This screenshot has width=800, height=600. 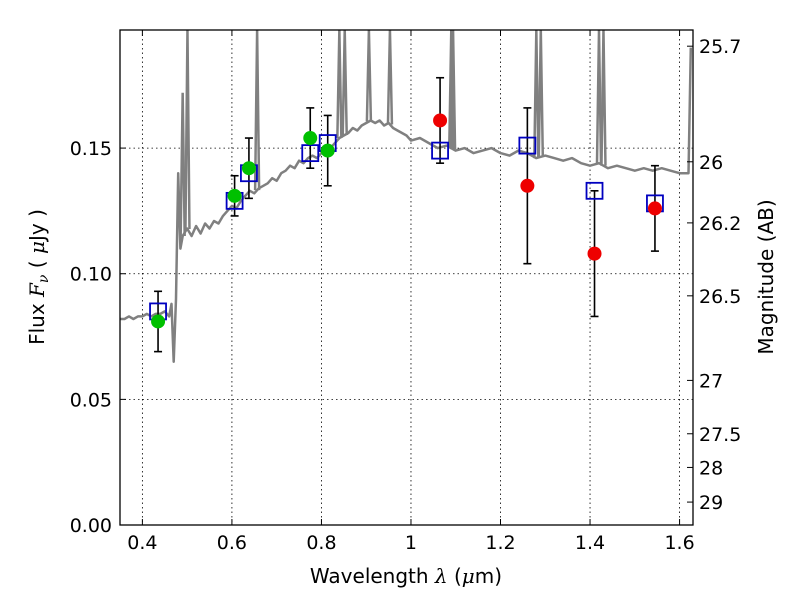 What do you see at coordinates (91, 149) in the screenshot?
I see `y-tick-label: 0.15` at bounding box center [91, 149].